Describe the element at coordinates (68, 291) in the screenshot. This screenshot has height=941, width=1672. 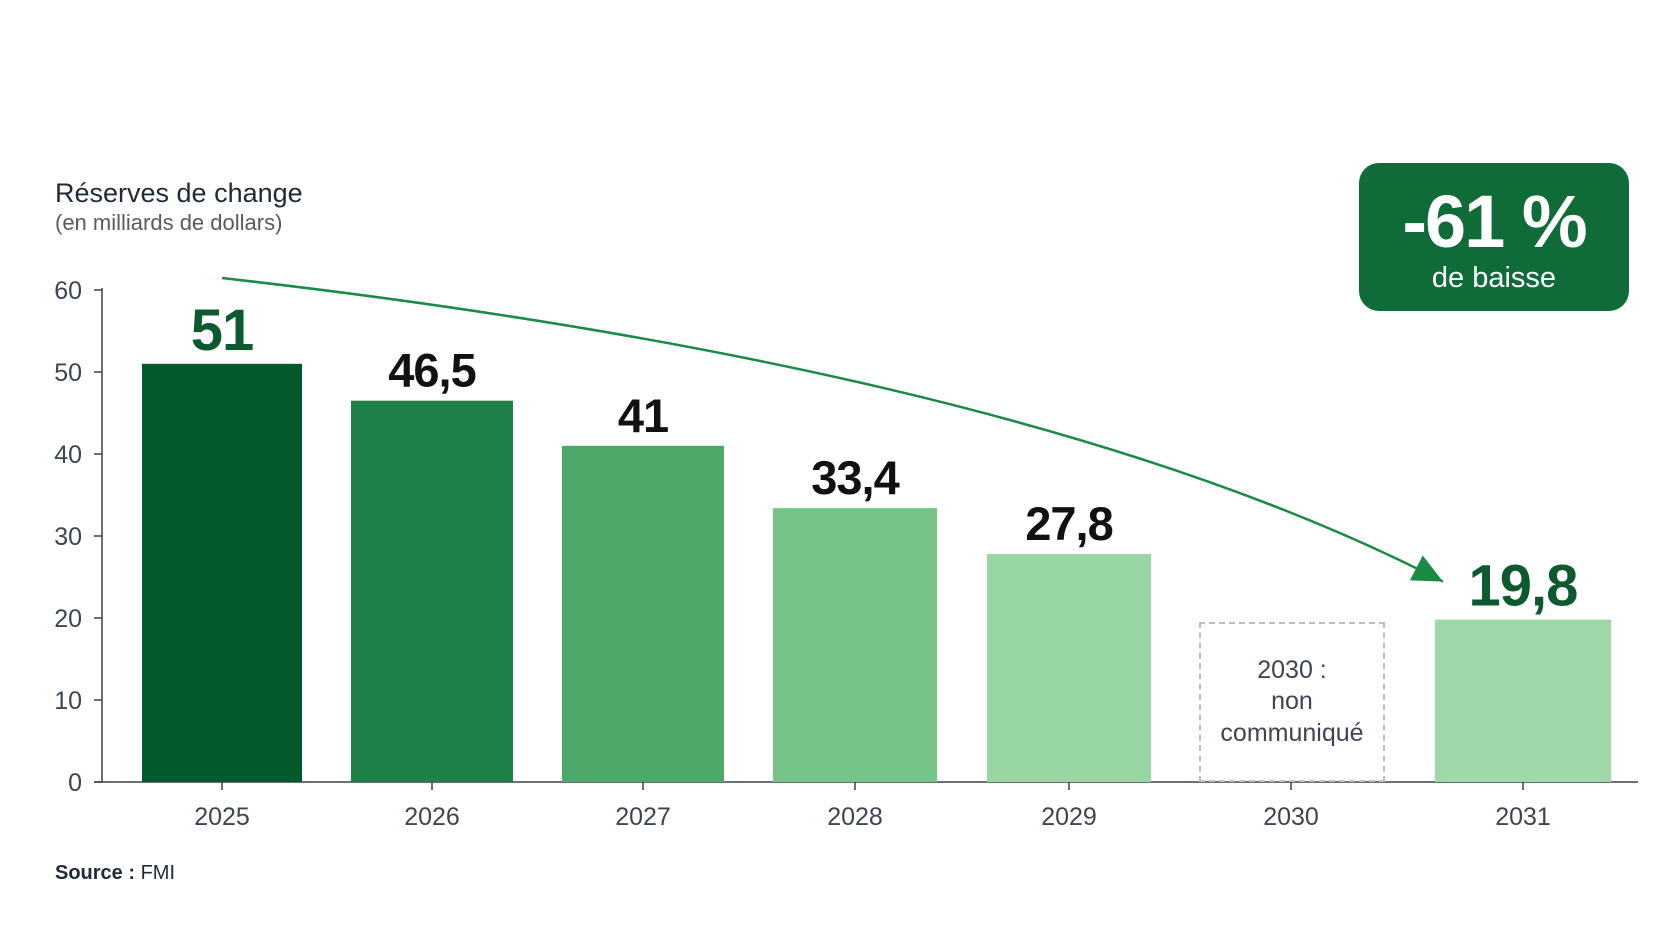
I see `y-tick-label: 60` at that location.